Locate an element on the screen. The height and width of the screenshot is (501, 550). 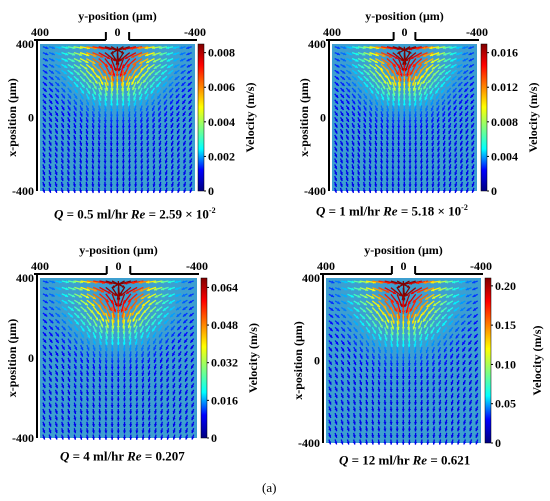
y-tick-label: 400 is located at coordinates (317, 44).